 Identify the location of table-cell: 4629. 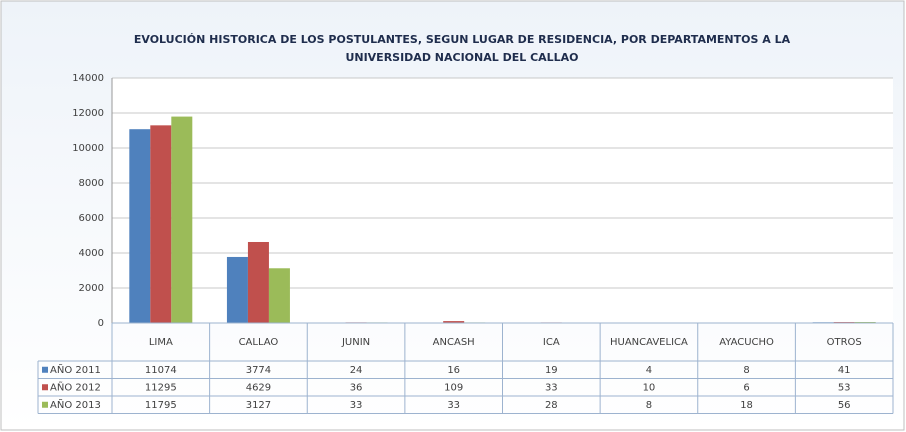
(258, 387).